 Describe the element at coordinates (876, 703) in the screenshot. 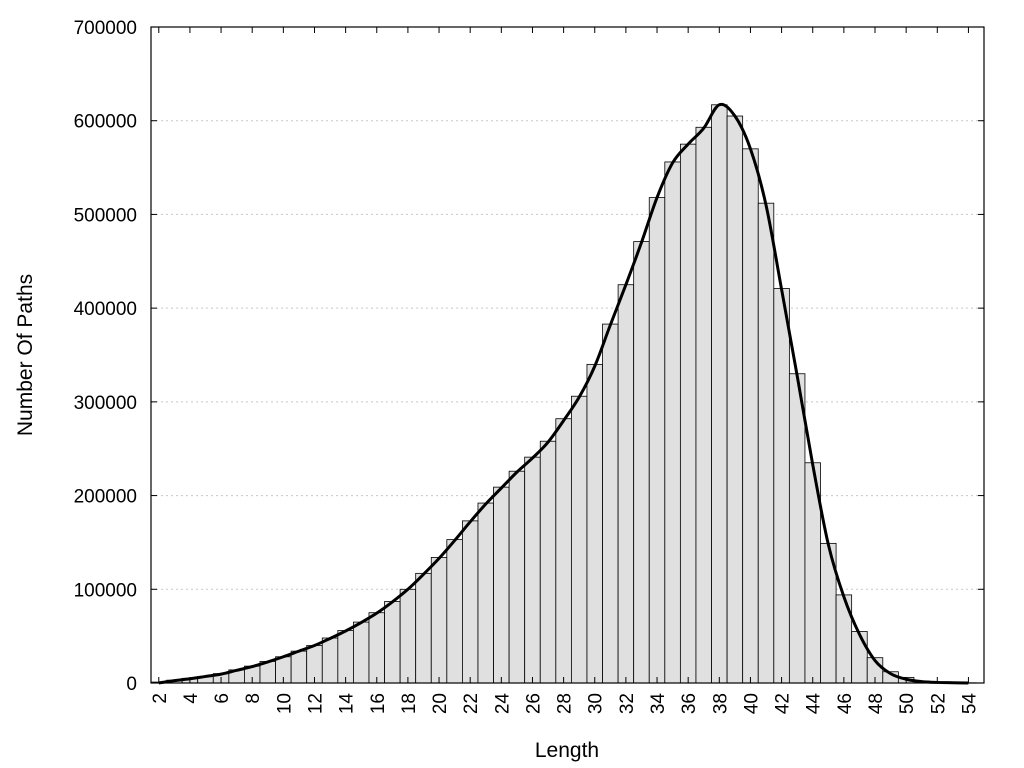

I see `x-tick-label: 48` at that location.